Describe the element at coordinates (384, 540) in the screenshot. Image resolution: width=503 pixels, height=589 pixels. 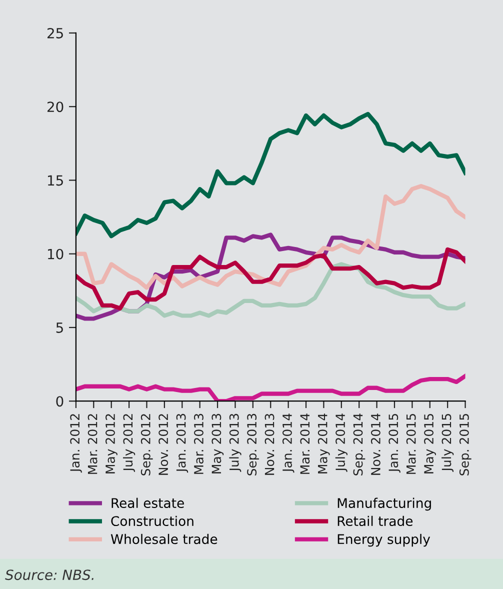
I see `legend-label: Energy supply` at that location.